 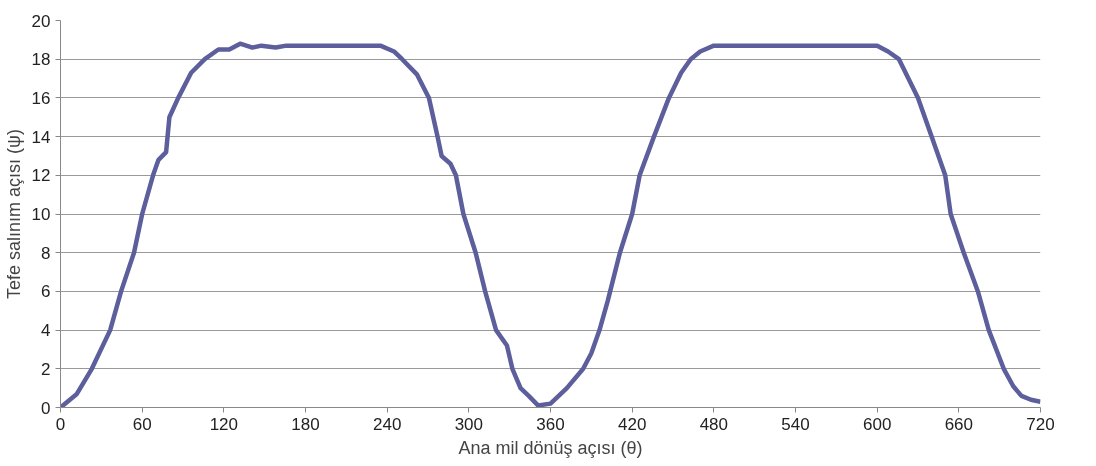 What do you see at coordinates (41, 214) in the screenshot?
I see `y-tick-label: 10` at bounding box center [41, 214].